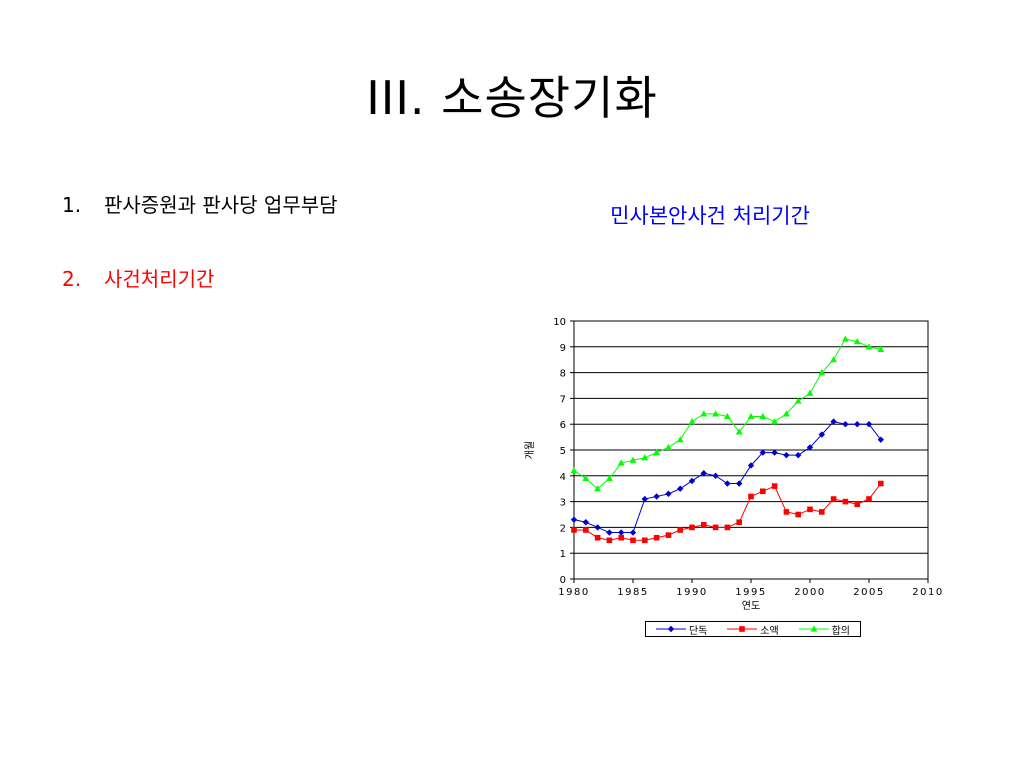 This screenshot has height=768, width=1024. What do you see at coordinates (159, 279) in the screenshot?
I see `bullet-text: 사건처리기간` at bounding box center [159, 279].